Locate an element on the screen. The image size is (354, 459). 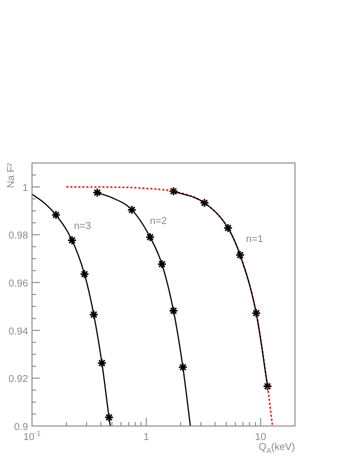
y-tick-label: 0.94 is located at coordinates (18, 332).